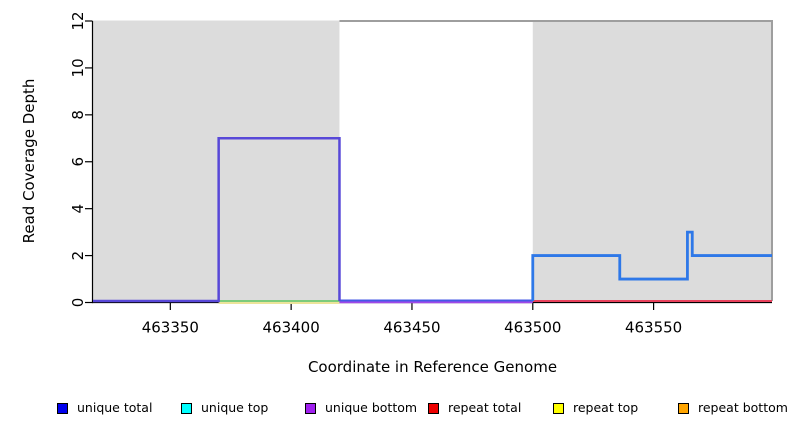 This screenshot has width=792, height=432. What do you see at coordinates (78, 303) in the screenshot?
I see `y-tick-label: 0` at bounding box center [78, 303].